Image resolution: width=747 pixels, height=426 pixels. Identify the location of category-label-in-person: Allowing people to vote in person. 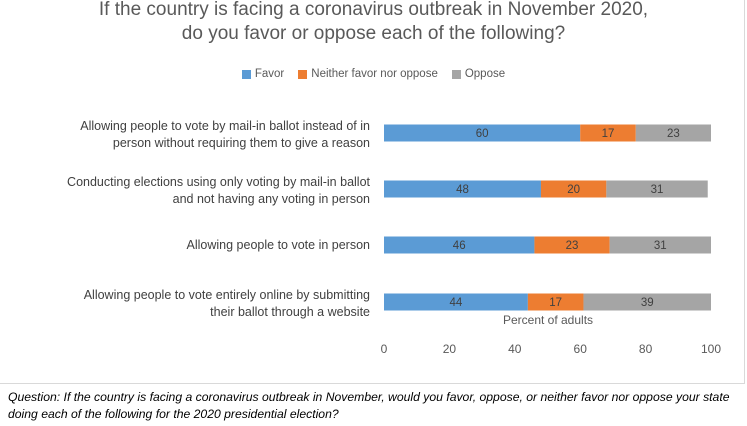
(195, 245).